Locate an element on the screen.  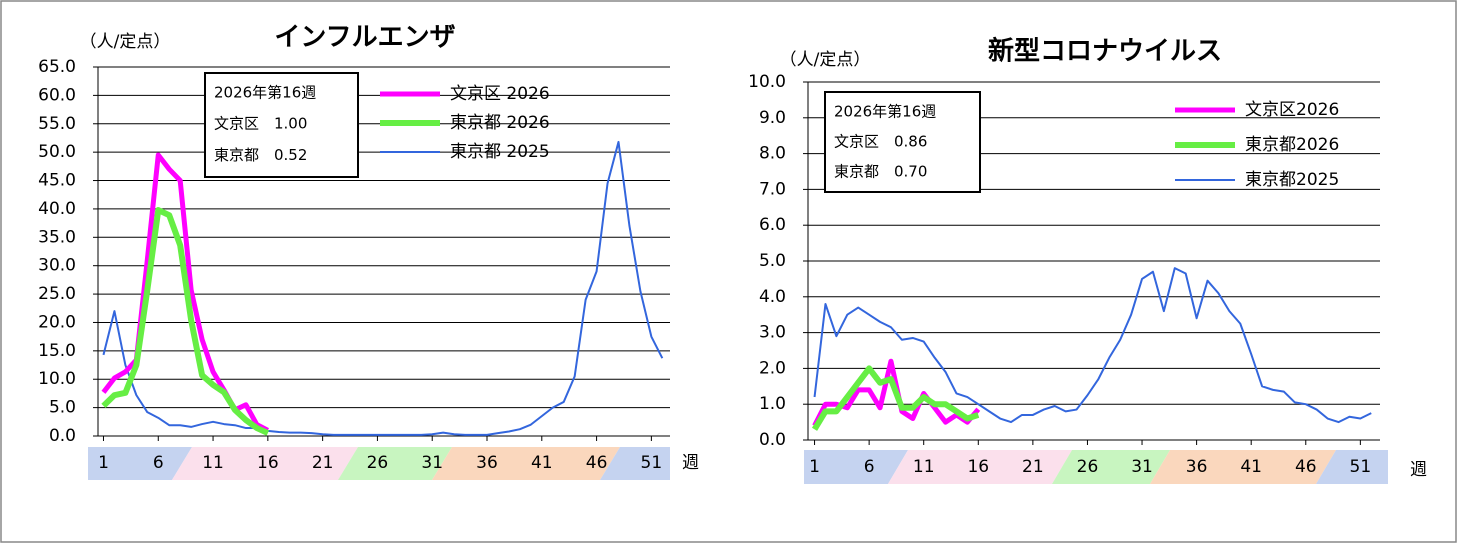
chart-title: 新型コロナウイルス is located at coordinates (1105, 51).